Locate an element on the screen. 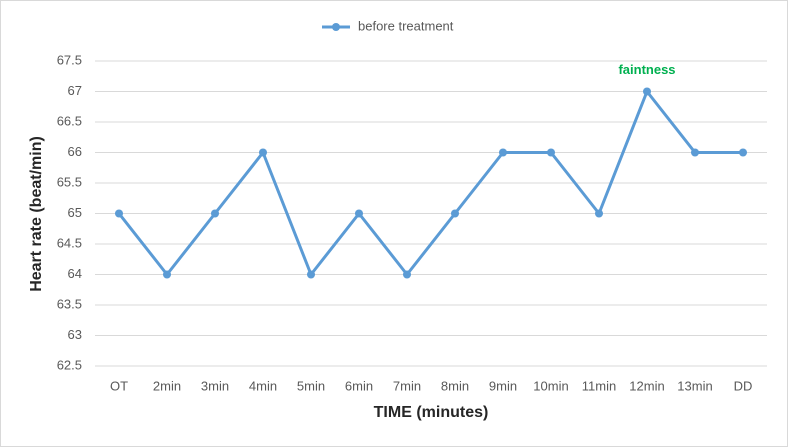 The height and width of the screenshot is (447, 788). x-tick-label: 8min is located at coordinates (455, 385).